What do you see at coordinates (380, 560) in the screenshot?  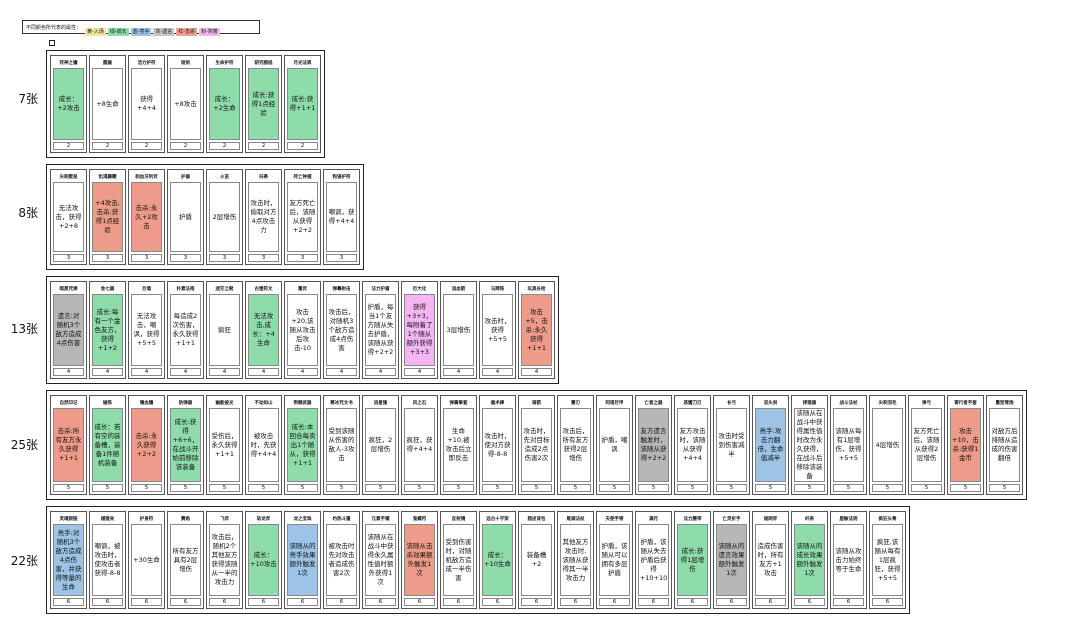 I see `equipment-card: 元素手镯 该随从在战斗中获得永久属性值时额外获得1次 6` at bounding box center [380, 560].